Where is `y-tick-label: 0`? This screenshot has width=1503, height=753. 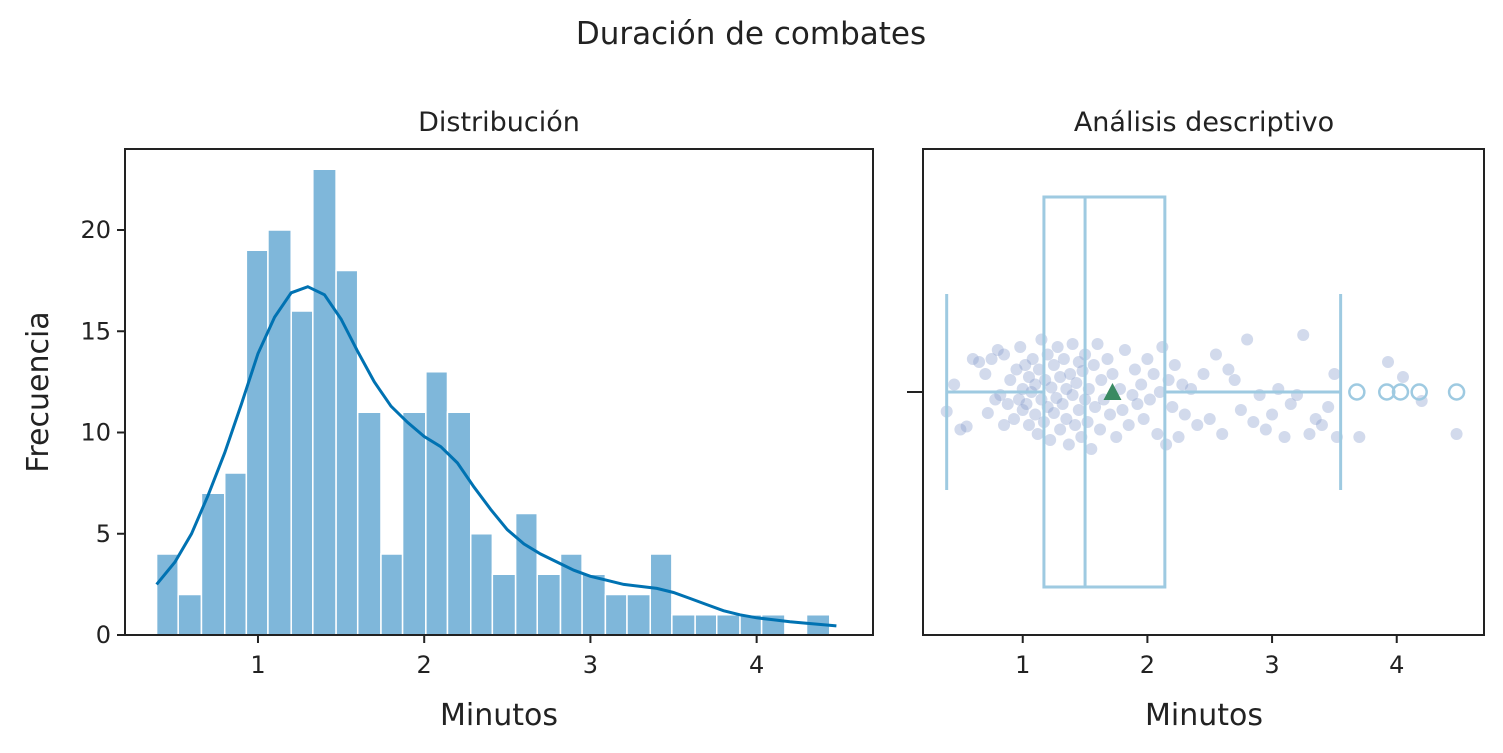 y-tick-label: 0 is located at coordinates (103, 635).